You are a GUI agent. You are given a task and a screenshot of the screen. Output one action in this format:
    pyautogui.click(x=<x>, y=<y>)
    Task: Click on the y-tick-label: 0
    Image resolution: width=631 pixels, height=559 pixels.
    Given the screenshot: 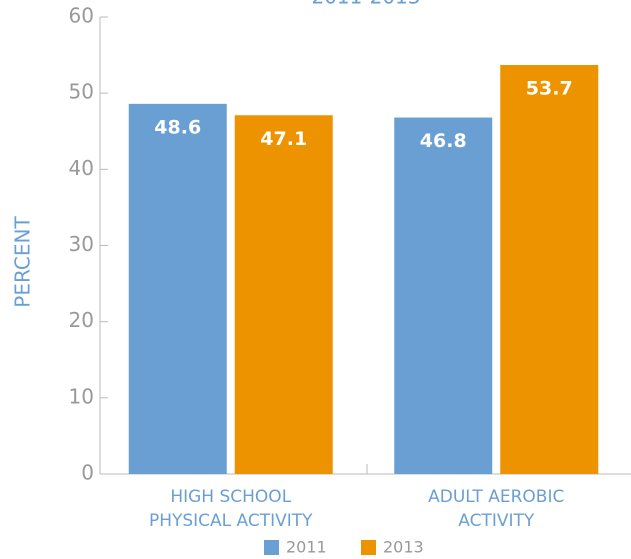 What is the action you would take?
    pyautogui.click(x=87, y=473)
    